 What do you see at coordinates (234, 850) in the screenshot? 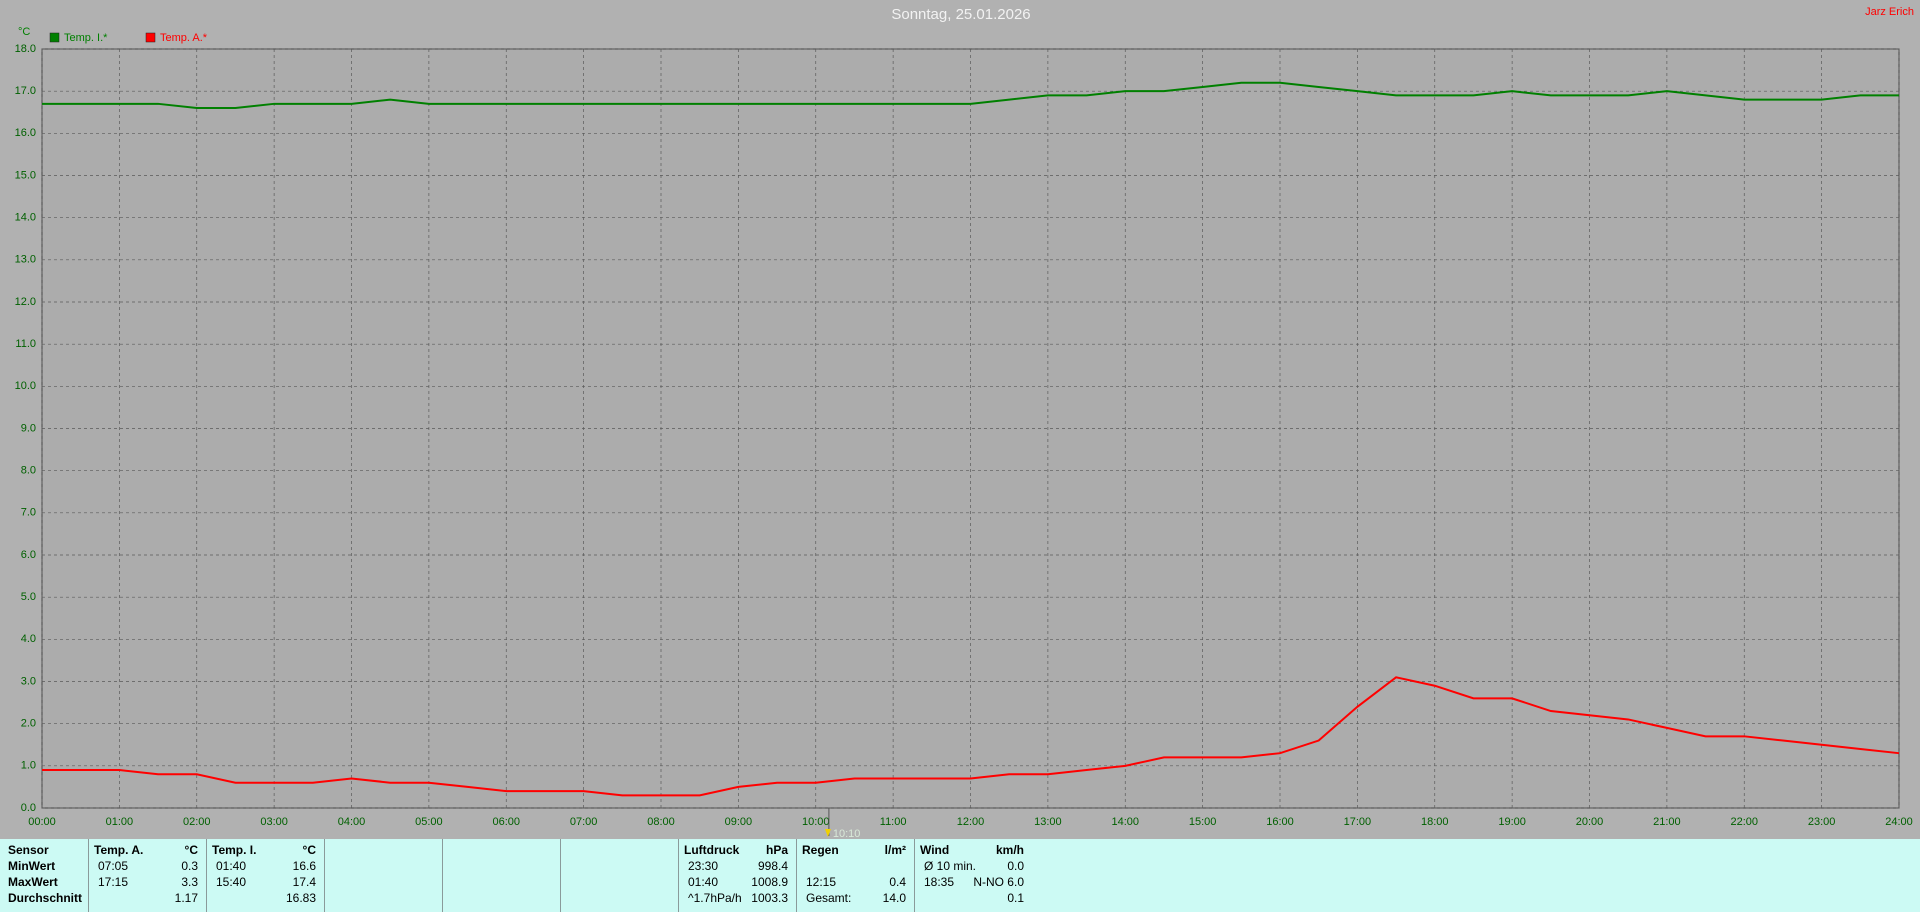
I see `block-header: Temp. I.` at bounding box center [234, 850].